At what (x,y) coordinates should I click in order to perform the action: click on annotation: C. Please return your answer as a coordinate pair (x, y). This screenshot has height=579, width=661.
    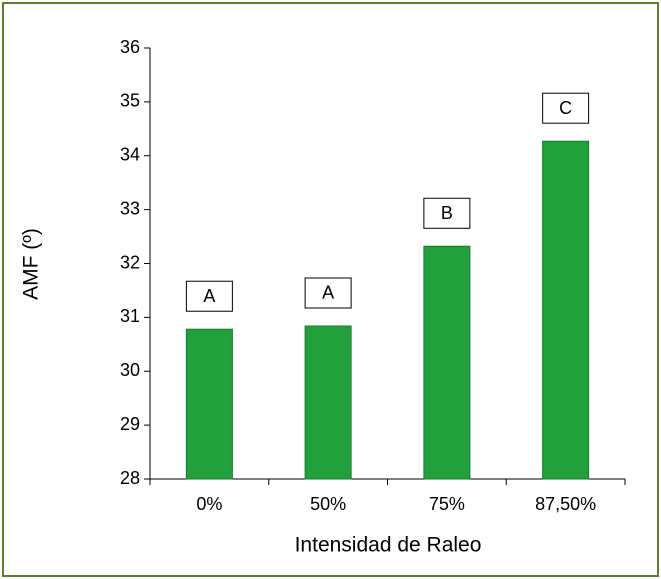
    Looking at the image, I should click on (565, 108).